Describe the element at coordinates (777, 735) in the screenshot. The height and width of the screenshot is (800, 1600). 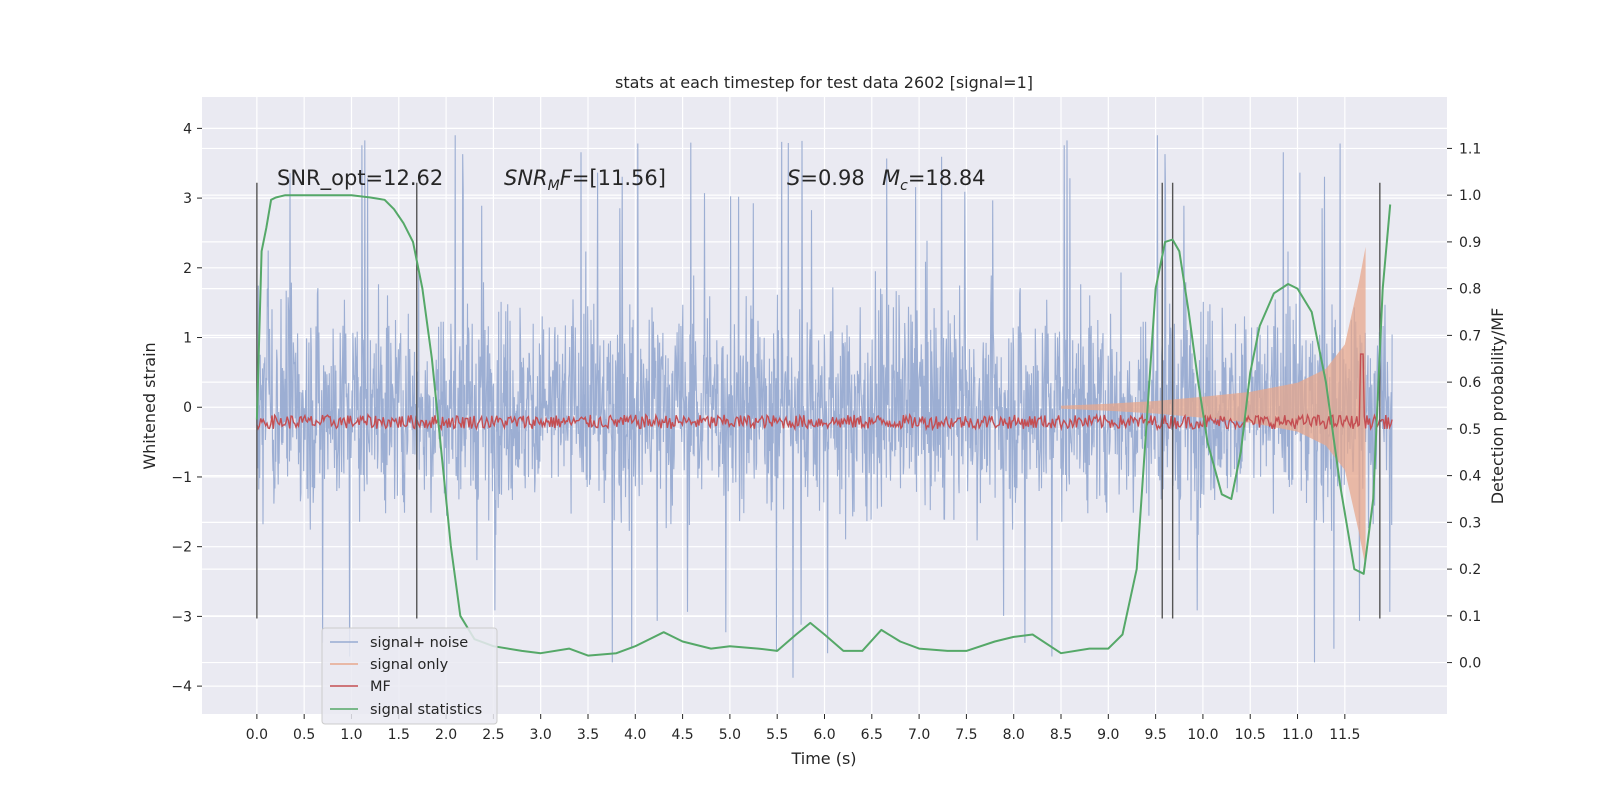
I see `x-tick-label: 5.5` at that location.